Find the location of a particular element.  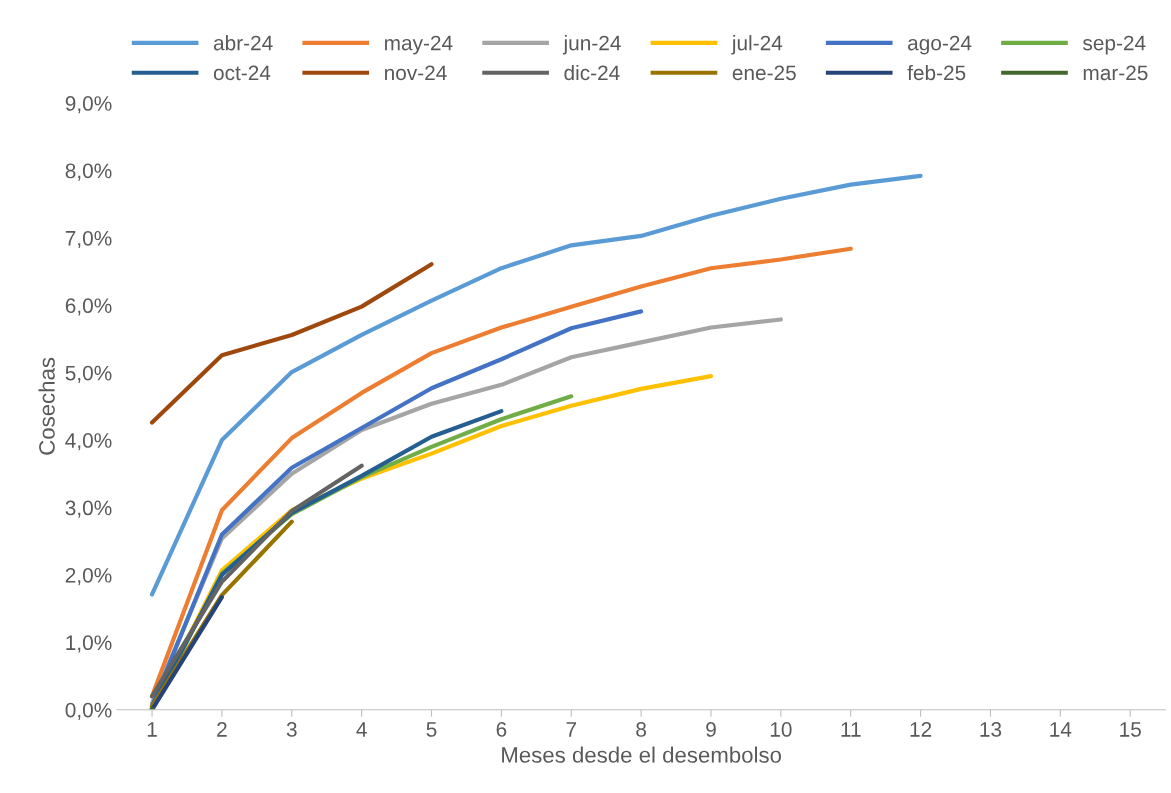

x-tick-label: 1 is located at coordinates (152, 729).